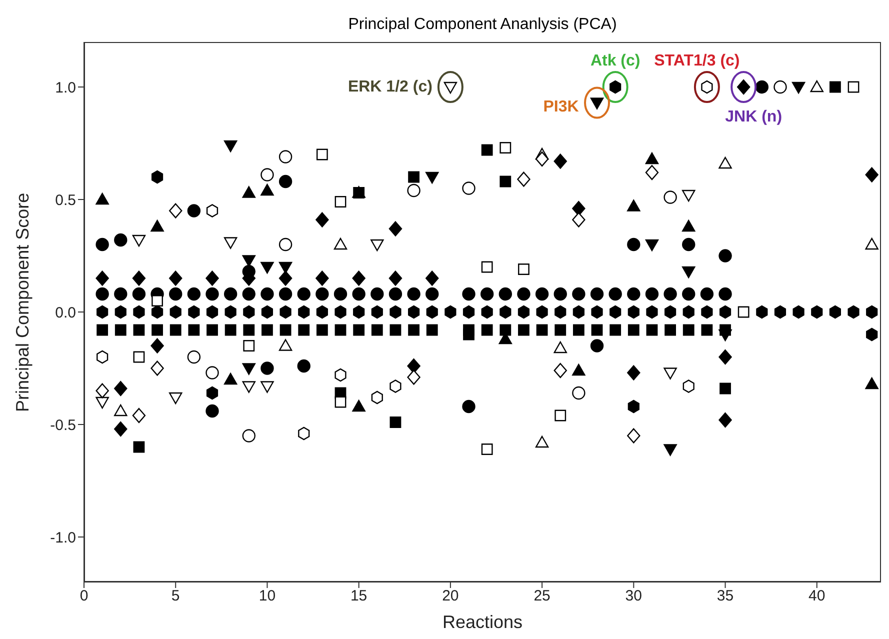  What do you see at coordinates (267, 596) in the screenshot?
I see `x-tick-label: 10` at bounding box center [267, 596].